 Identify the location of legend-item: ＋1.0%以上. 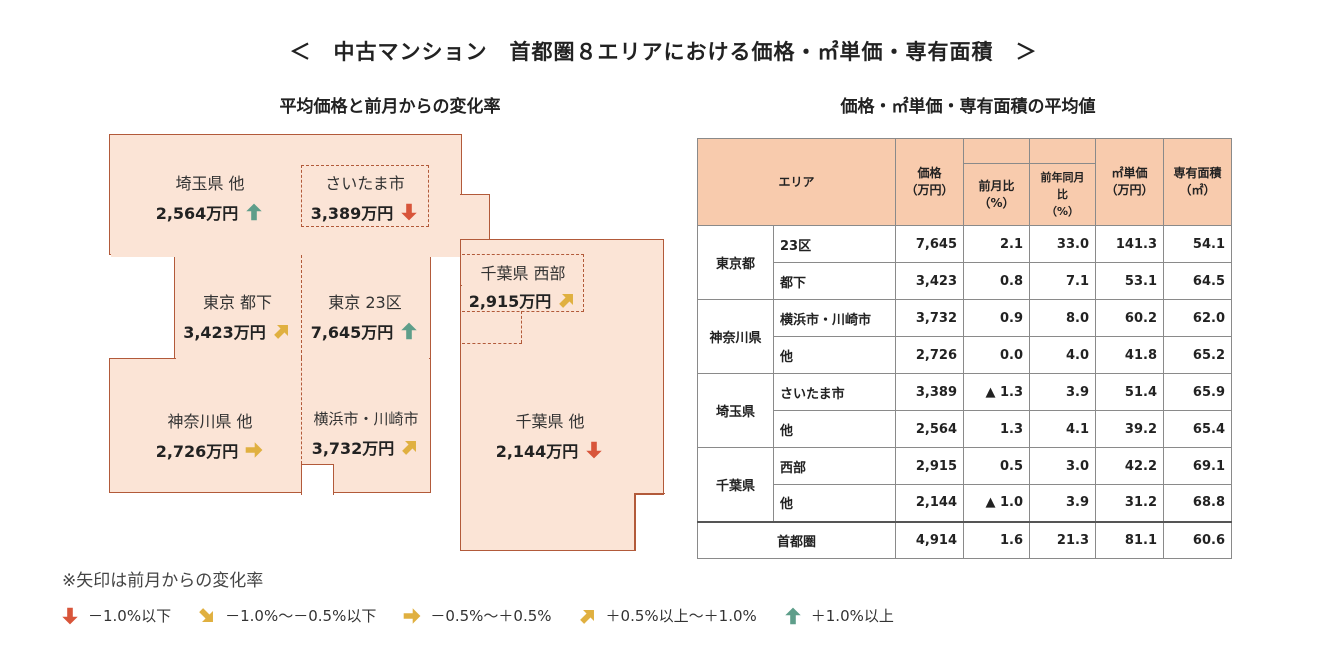
(838, 615).